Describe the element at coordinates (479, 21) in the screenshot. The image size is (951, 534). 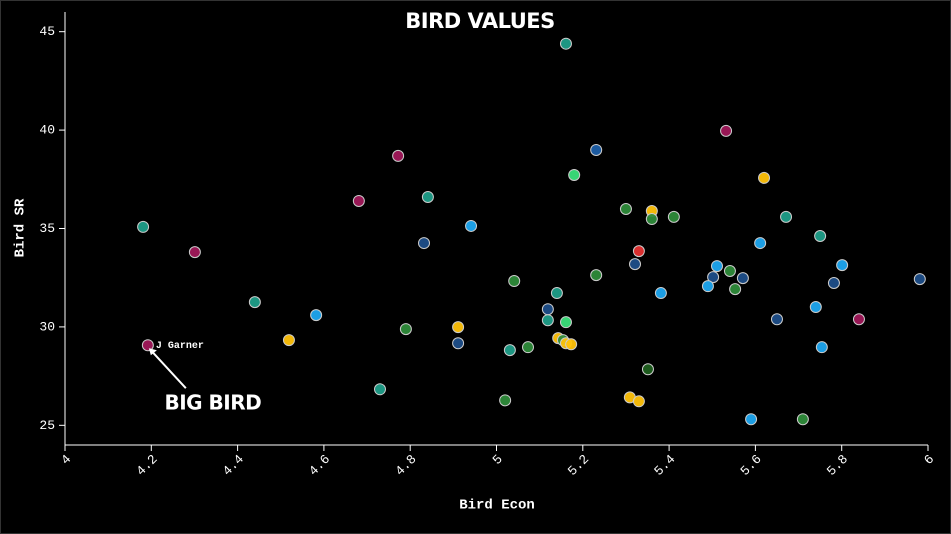
I see `chart-title: BIRD VALUES` at that location.